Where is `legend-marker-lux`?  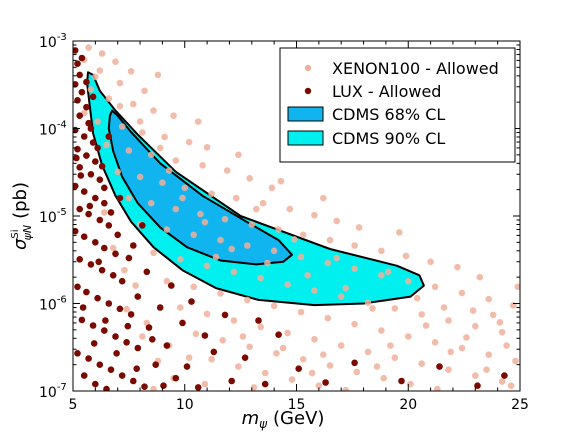 legend-marker-lux is located at coordinates (308, 91).